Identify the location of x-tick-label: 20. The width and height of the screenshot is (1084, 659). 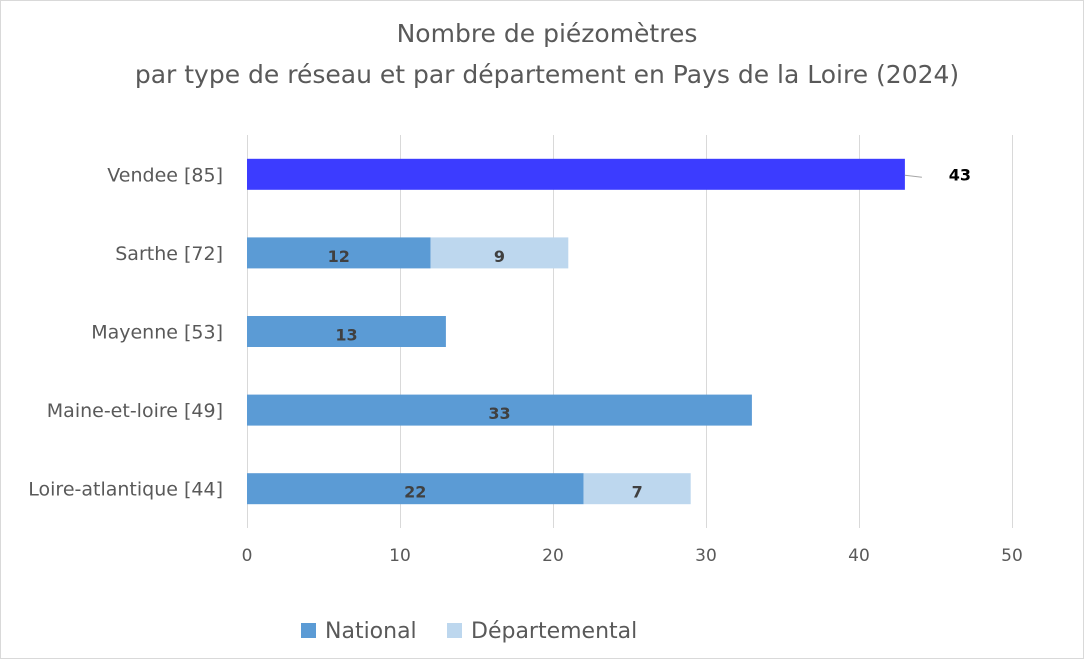
(553, 556).